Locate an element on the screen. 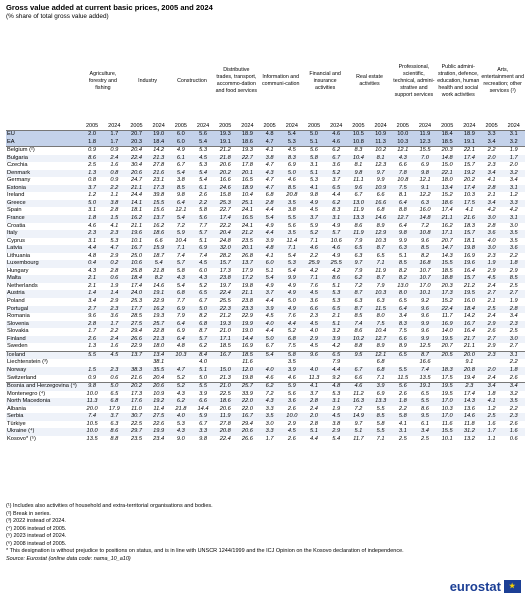 This screenshot has height=600, width=529. table-cell: 8.2 is located at coordinates (203, 316).